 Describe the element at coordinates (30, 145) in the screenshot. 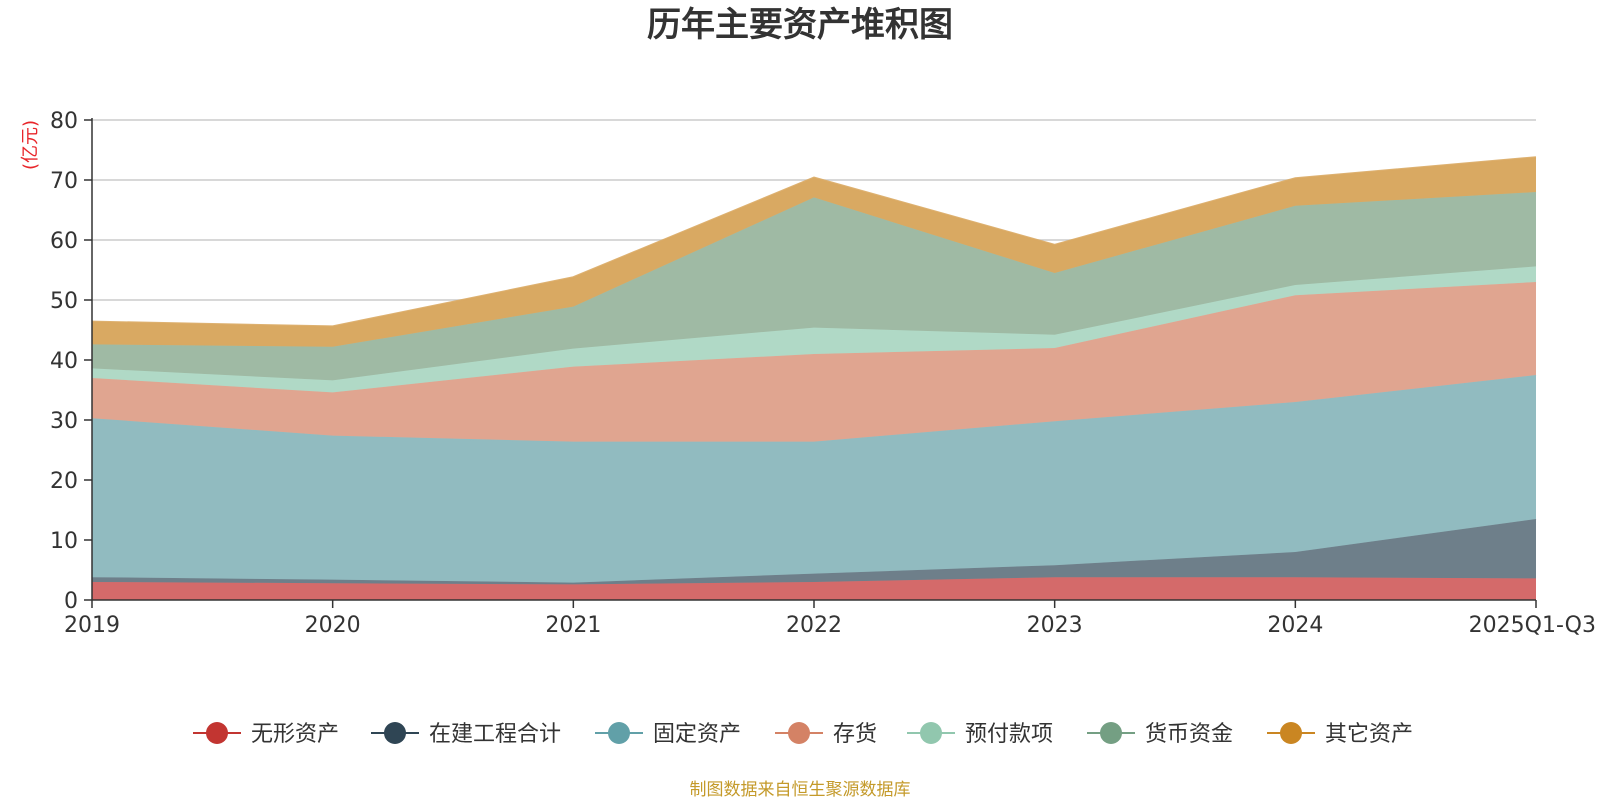

I see `y-axis-unit-label: (亿元)` at that location.